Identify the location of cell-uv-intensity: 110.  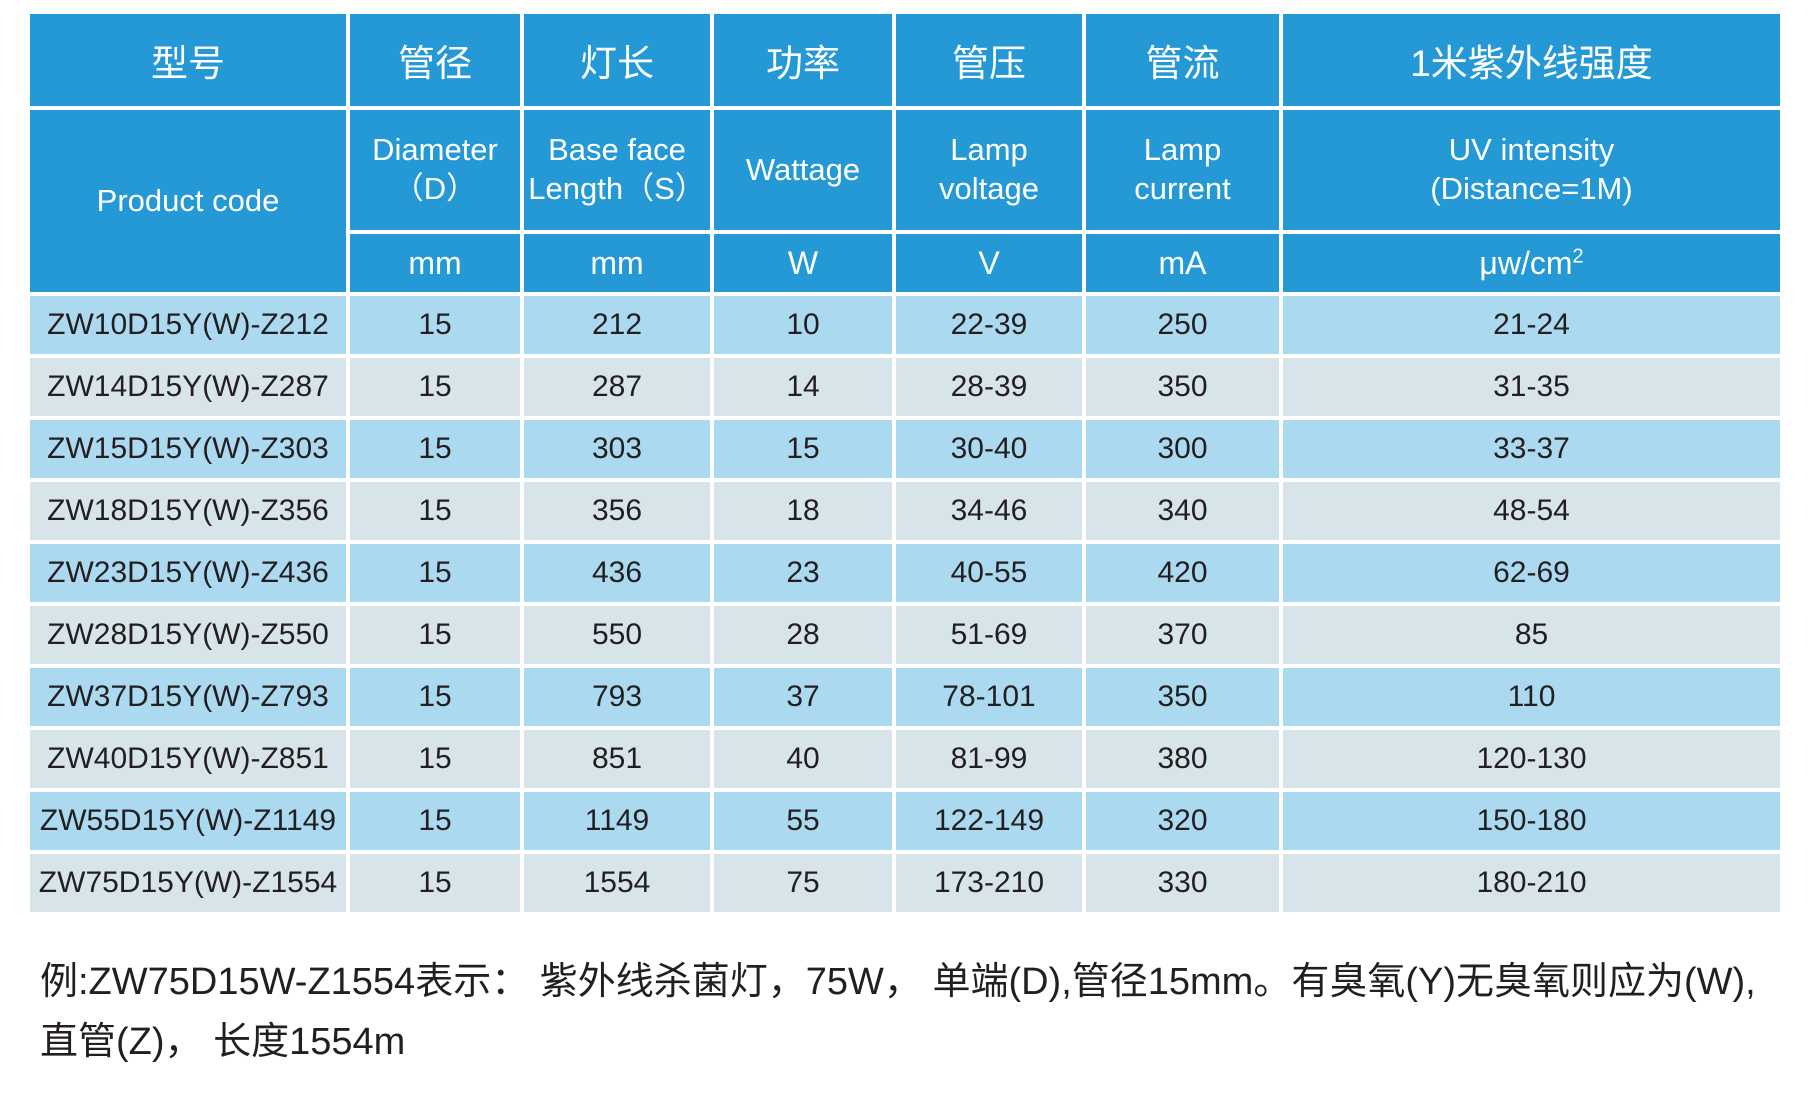
(1531, 697).